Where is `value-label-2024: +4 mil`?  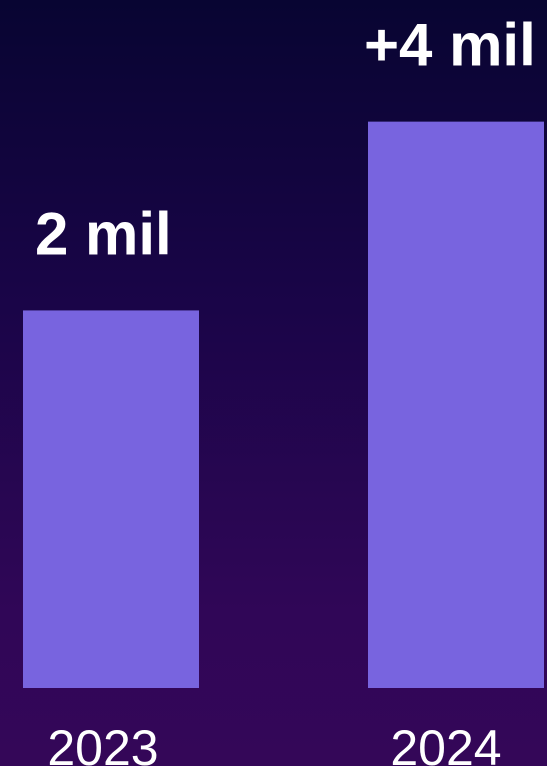
value-label-2024: +4 mil is located at coordinates (450, 45).